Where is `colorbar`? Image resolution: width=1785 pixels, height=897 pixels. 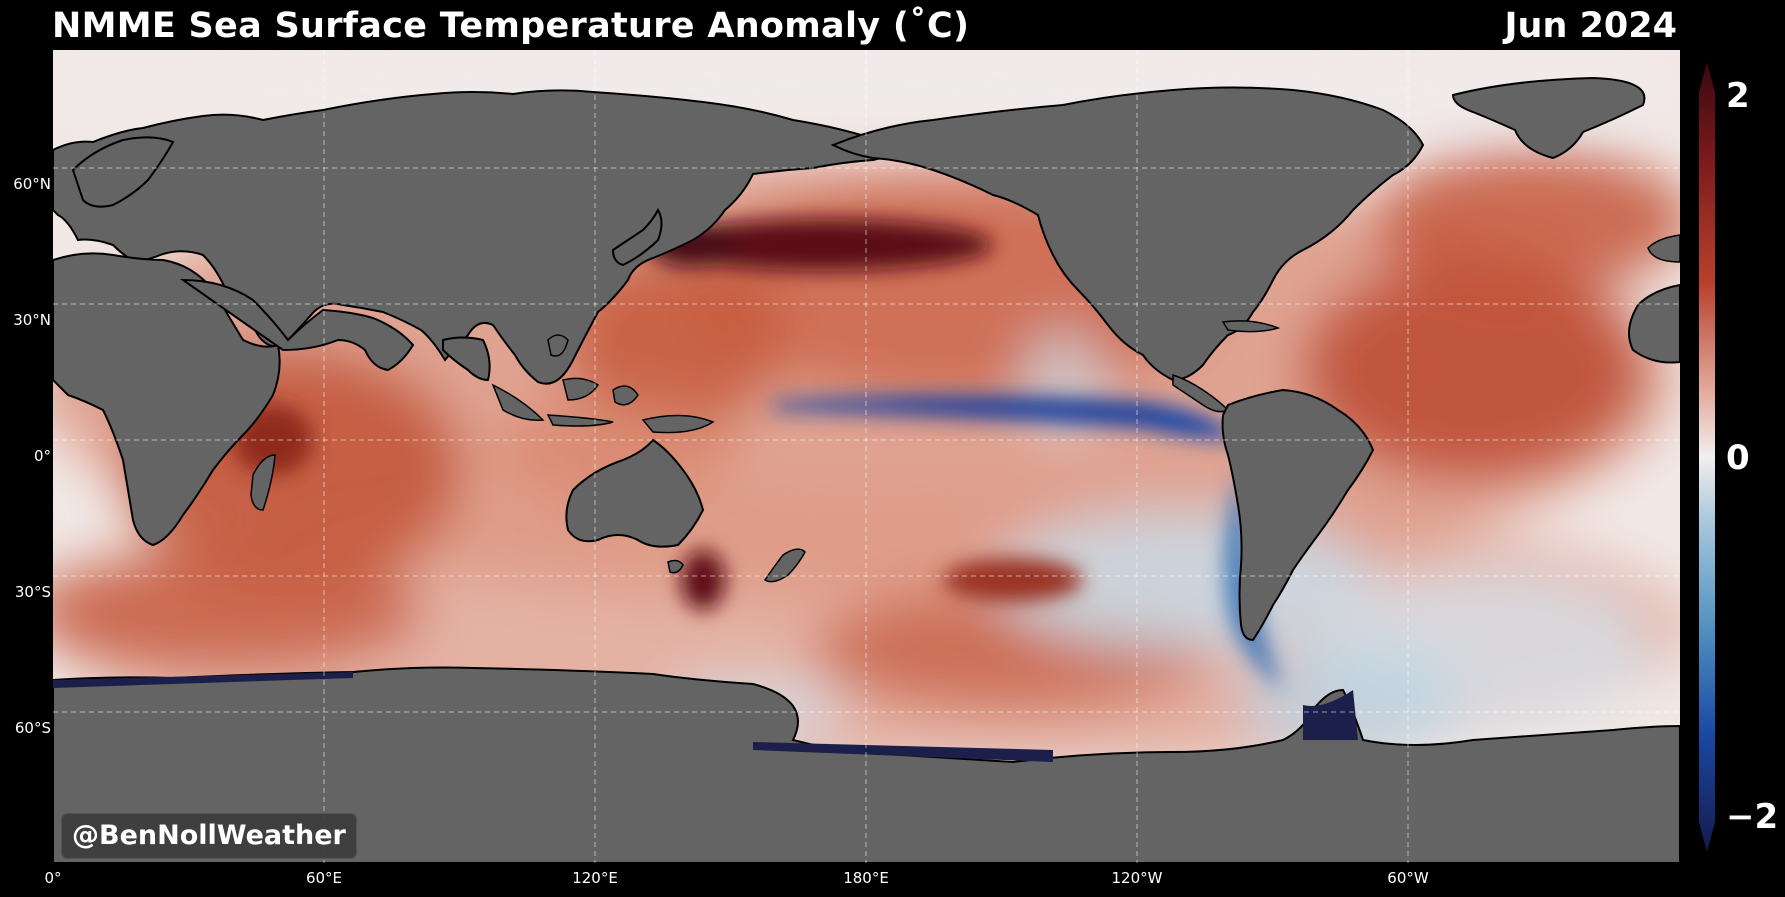 colorbar is located at coordinates (1707, 457).